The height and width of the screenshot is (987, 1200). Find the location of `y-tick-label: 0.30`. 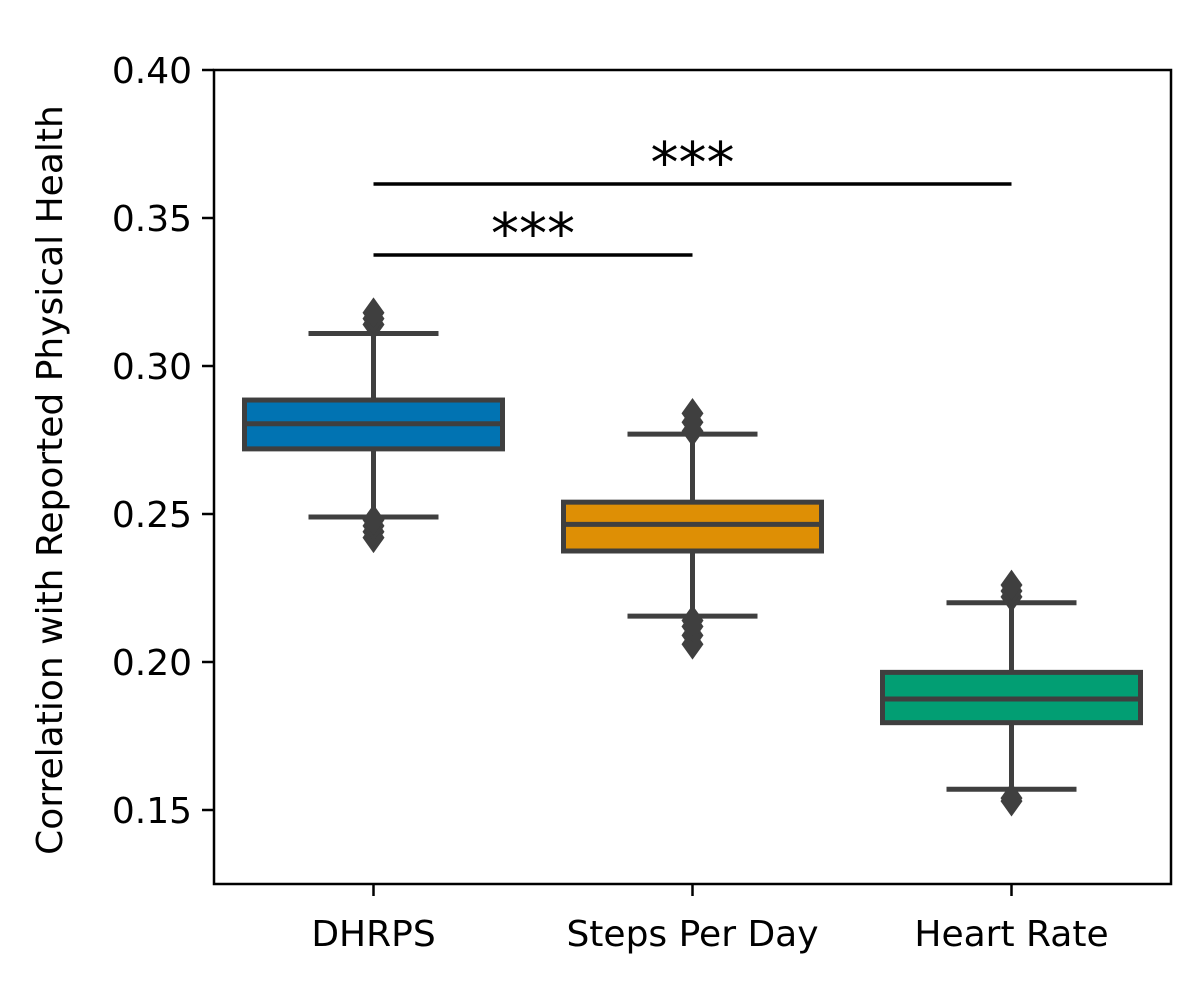

y-tick-label: 0.30 is located at coordinates (152, 367).